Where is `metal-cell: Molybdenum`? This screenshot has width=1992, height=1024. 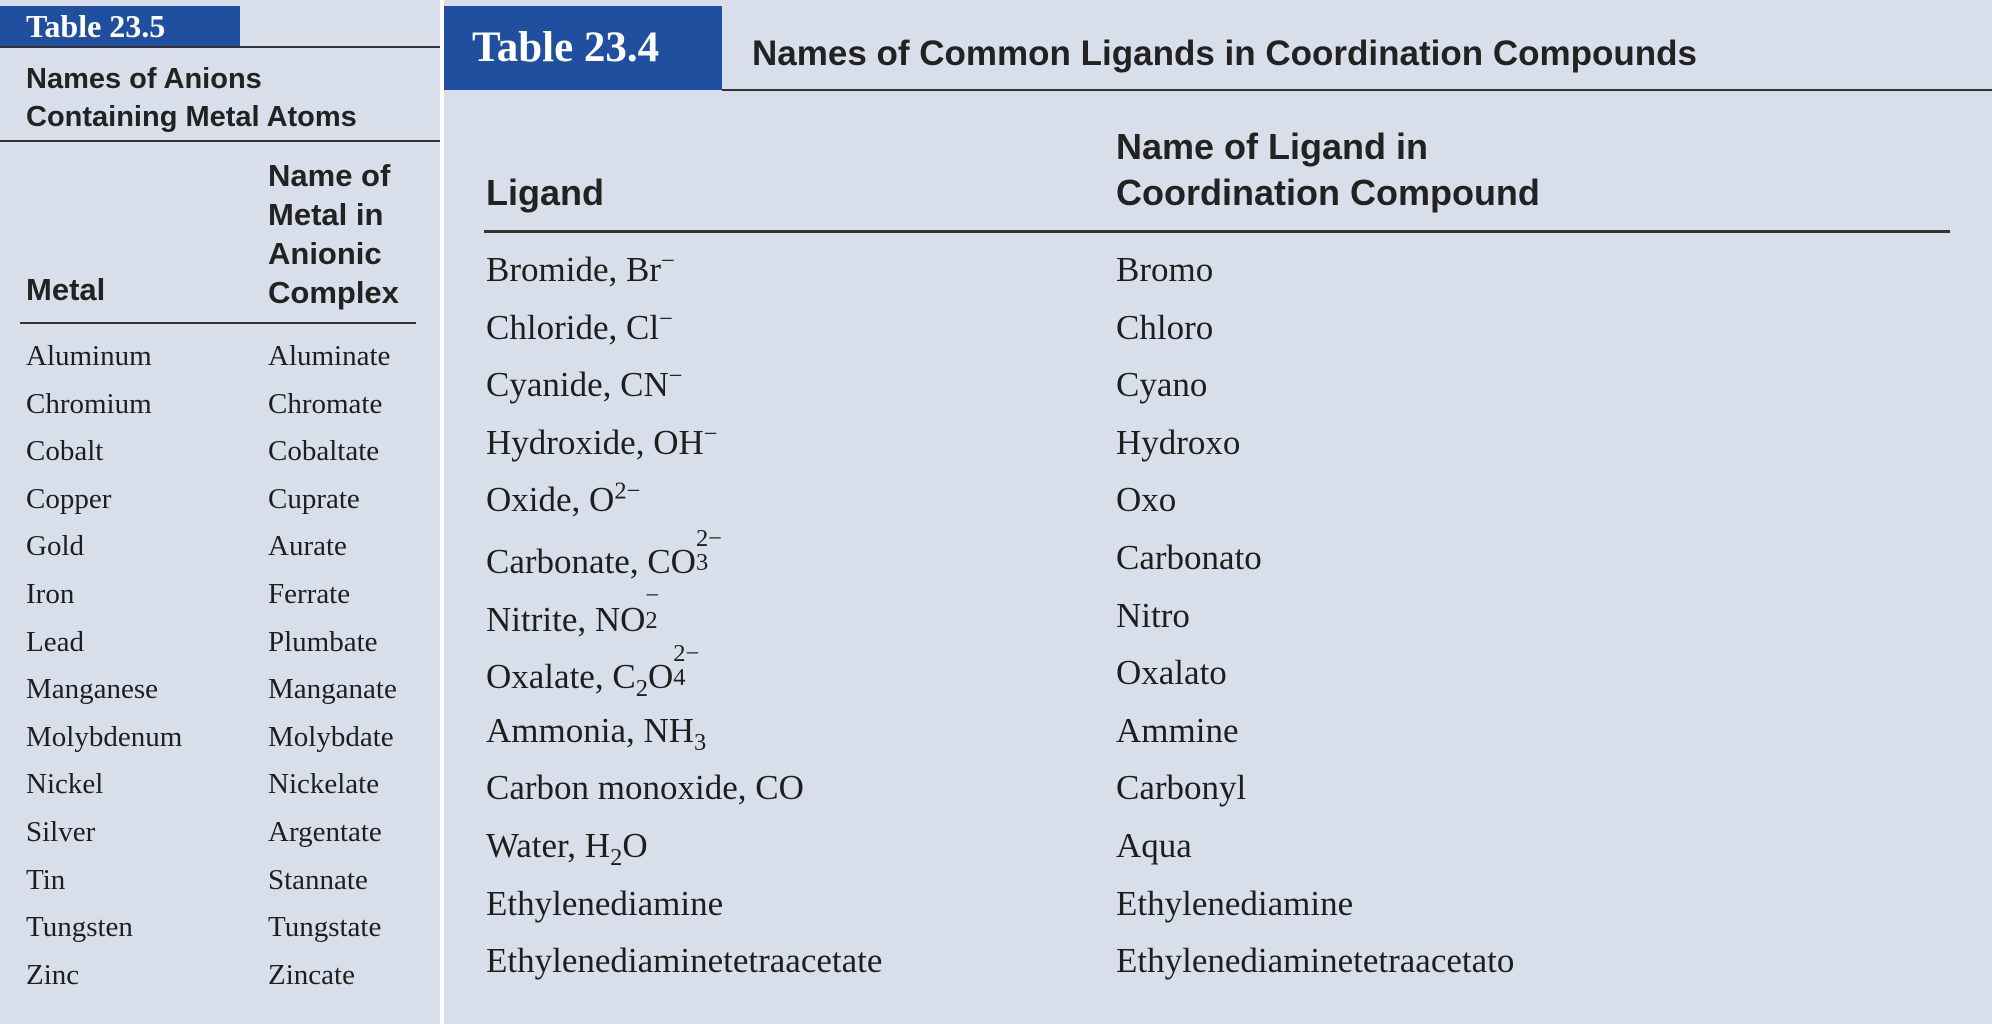
metal-cell: Molybdenum is located at coordinates (104, 736).